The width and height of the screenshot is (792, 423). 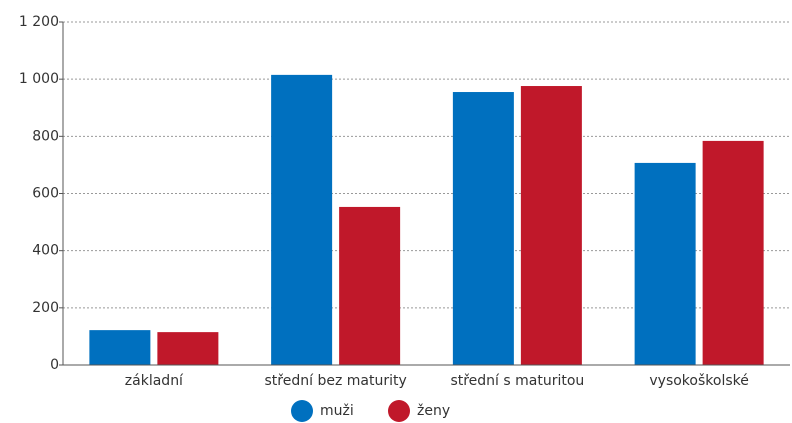 What do you see at coordinates (698, 381) in the screenshot?
I see `x-tick-label: vysokoškolské` at bounding box center [698, 381].